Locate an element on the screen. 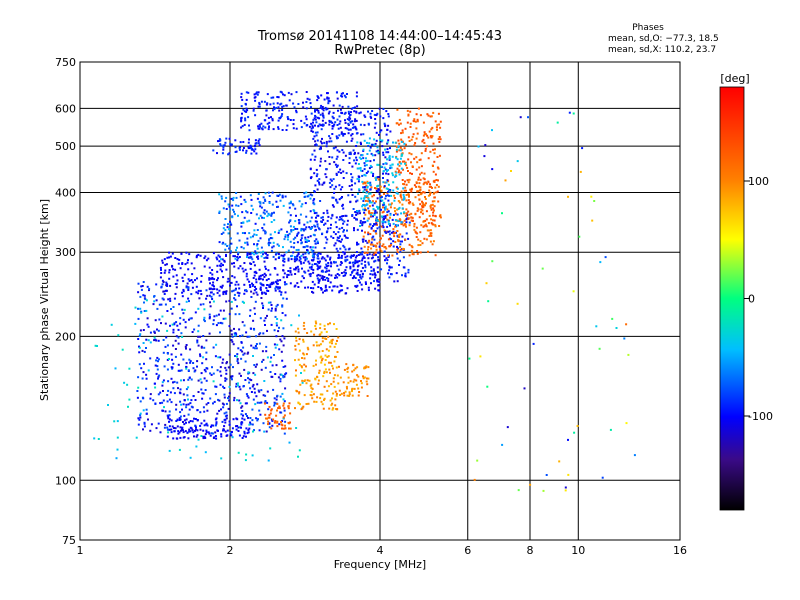 This screenshot has width=800, height=600. x-tick-label: 6 is located at coordinates (467, 550).